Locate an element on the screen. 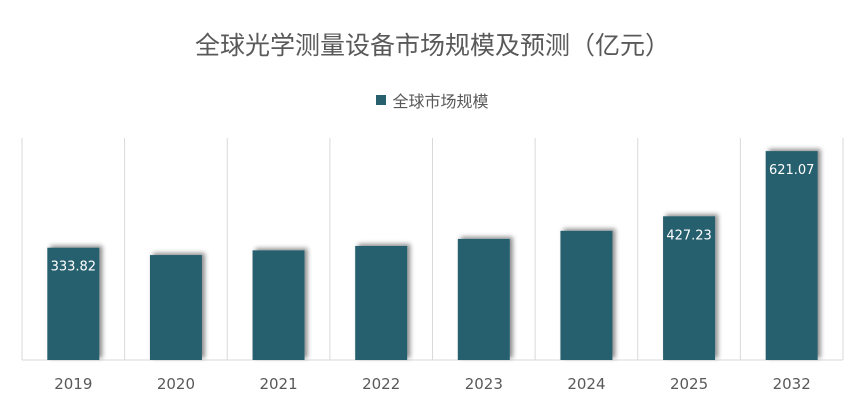 The height and width of the screenshot is (407, 865). x-tick-label-2024: 2024 is located at coordinates (586, 384).